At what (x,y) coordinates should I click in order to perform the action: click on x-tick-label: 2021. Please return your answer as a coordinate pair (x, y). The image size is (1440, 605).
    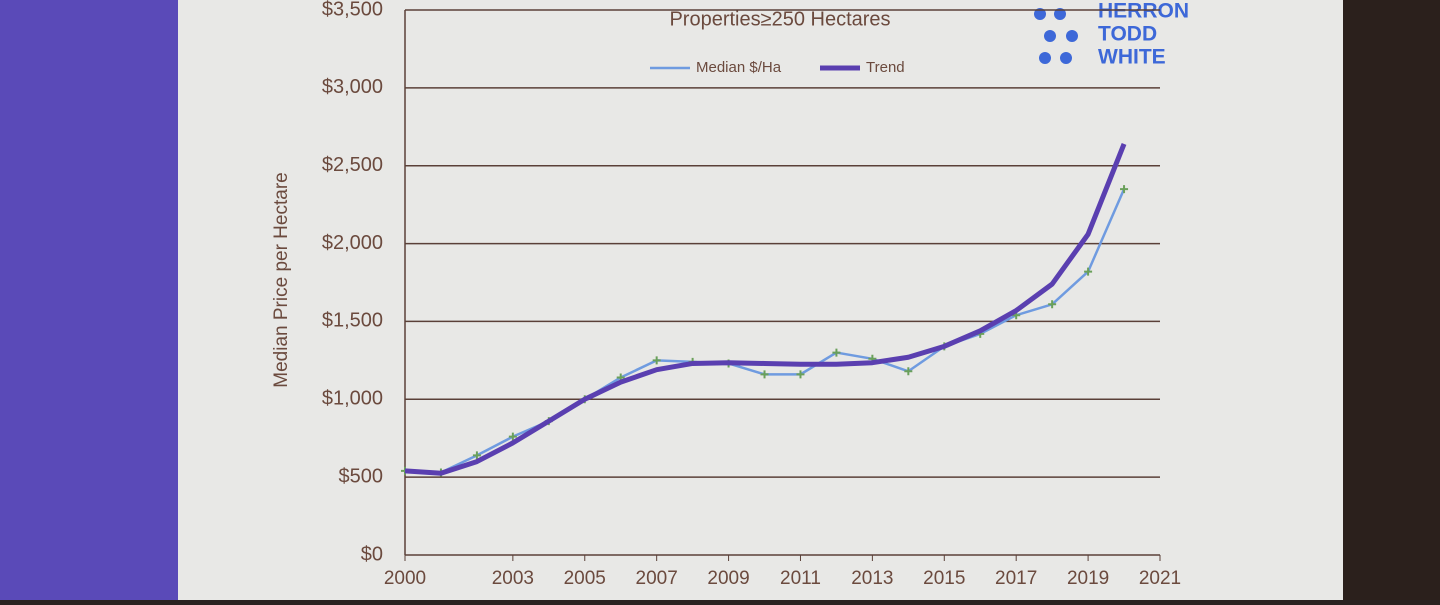
    Looking at the image, I should click on (1160, 578).